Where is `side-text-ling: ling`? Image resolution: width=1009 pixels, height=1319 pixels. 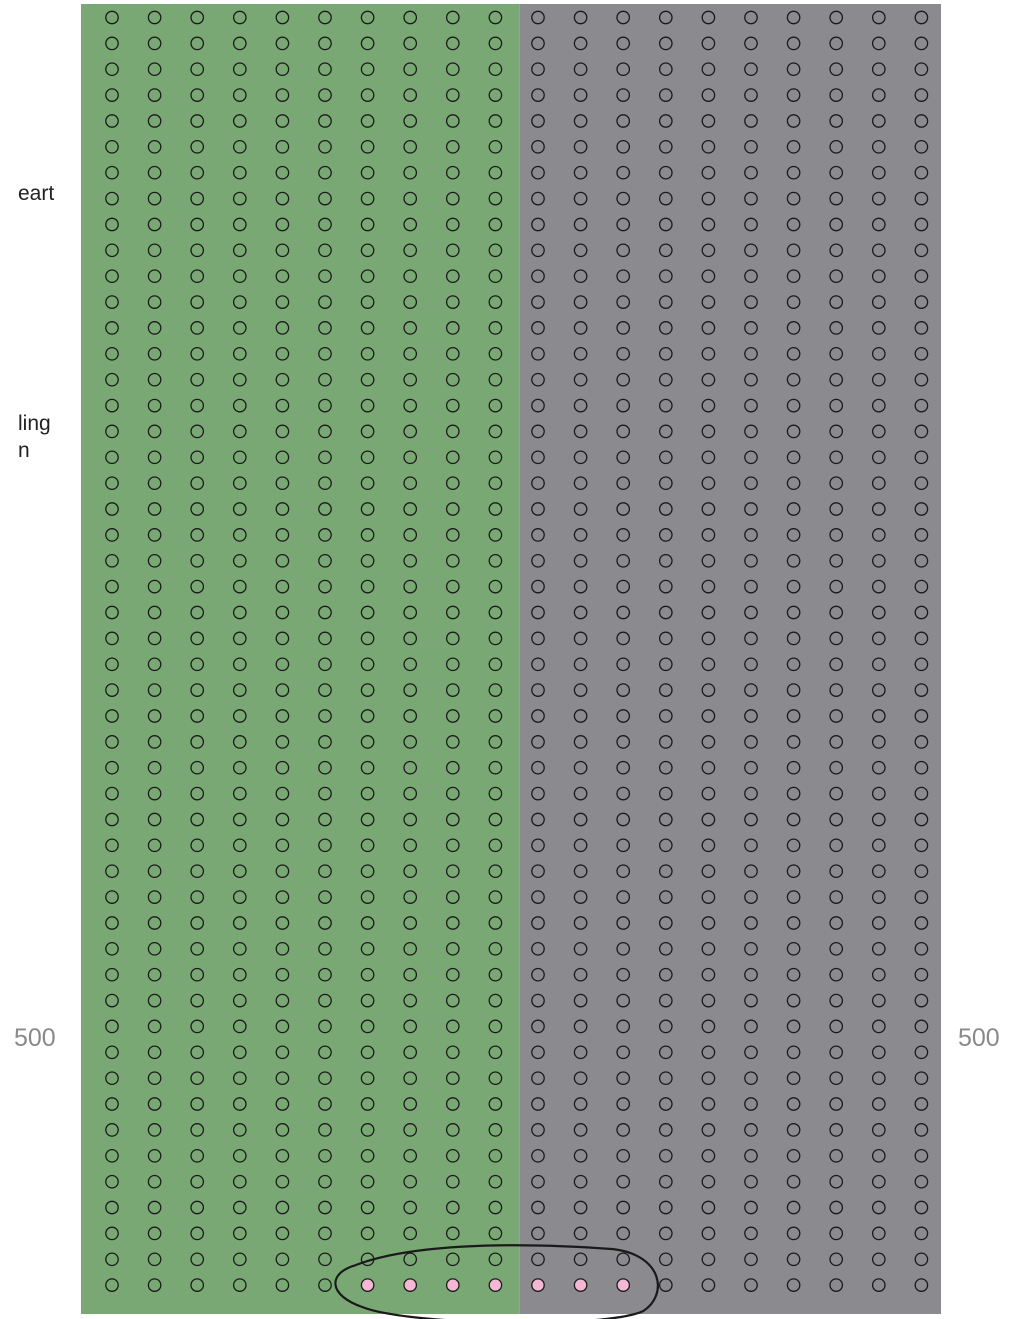 side-text-ling: ling is located at coordinates (34, 423).